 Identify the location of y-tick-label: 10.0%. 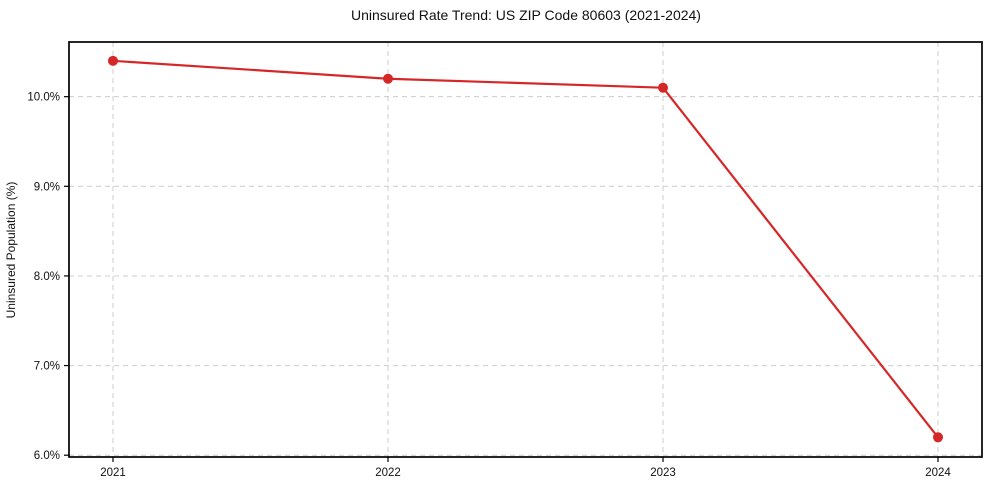
(43, 98).